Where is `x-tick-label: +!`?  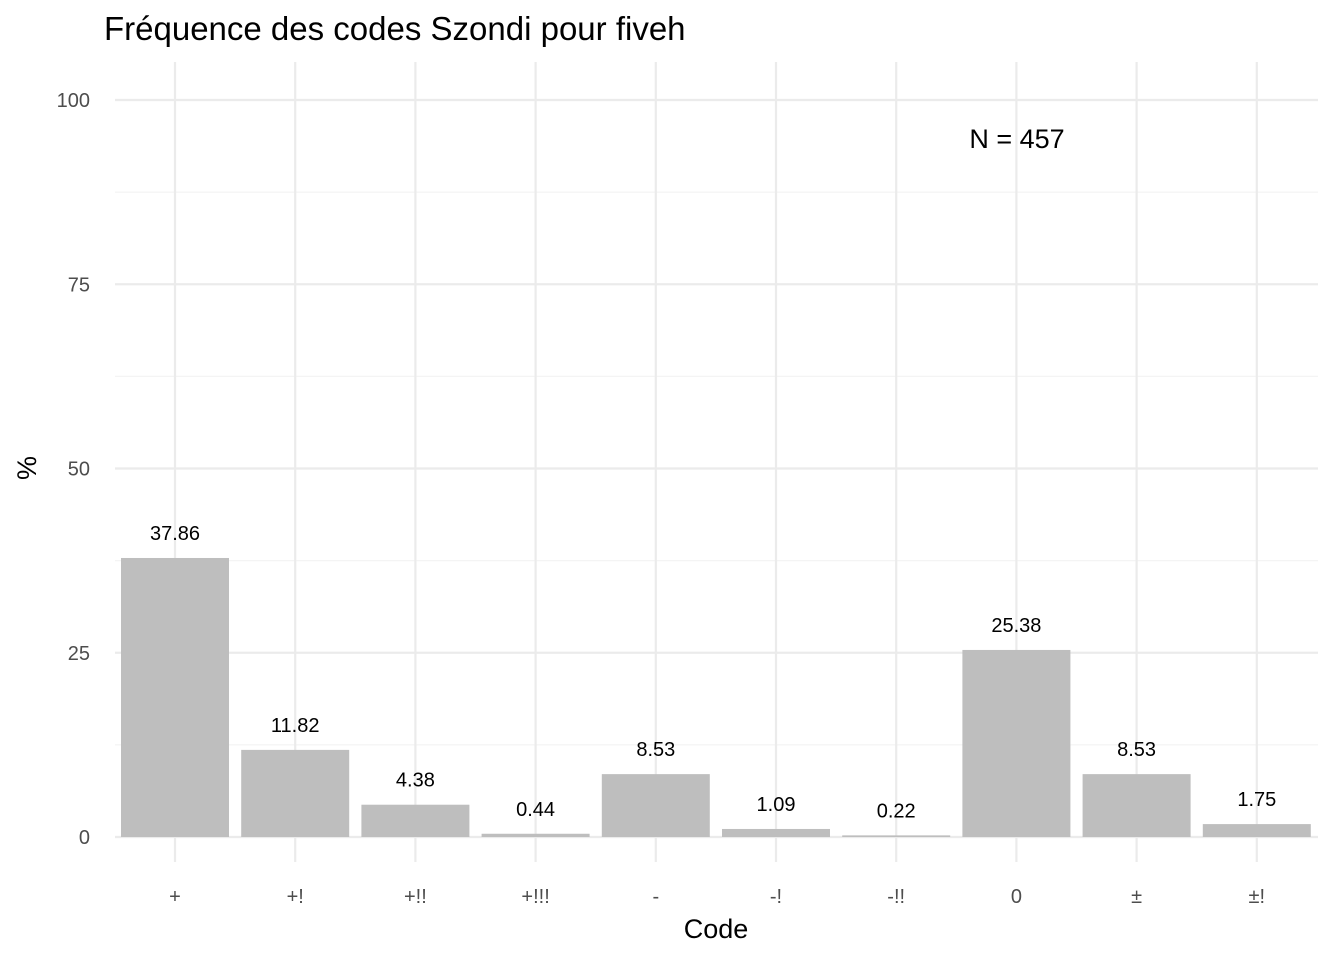
x-tick-label: +! is located at coordinates (295, 897).